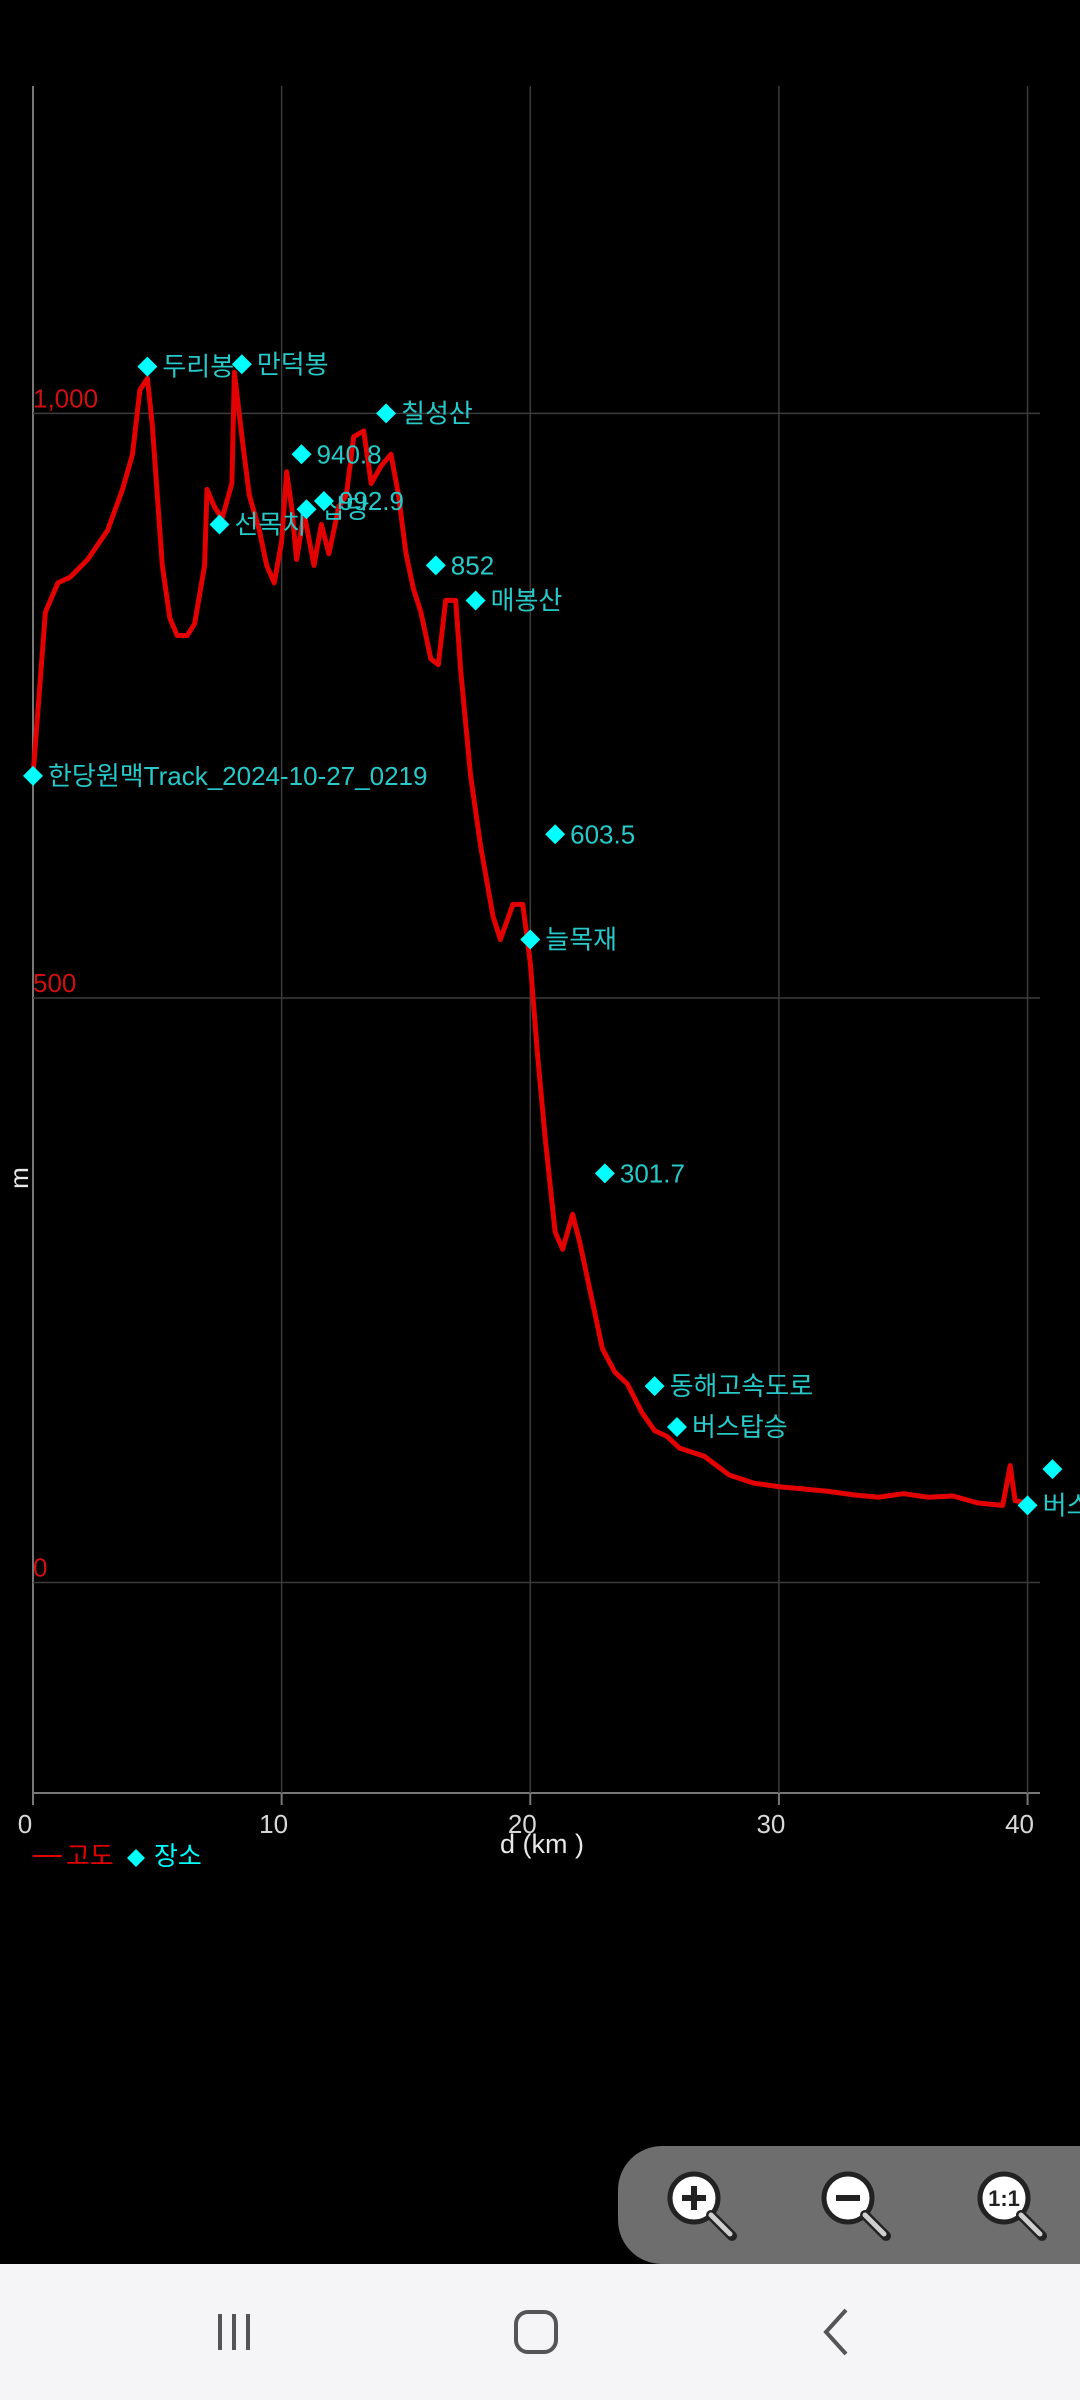 Image resolution: width=1080 pixels, height=2400 pixels. I want to click on waypoint-label: 992.9, so click(371, 501).